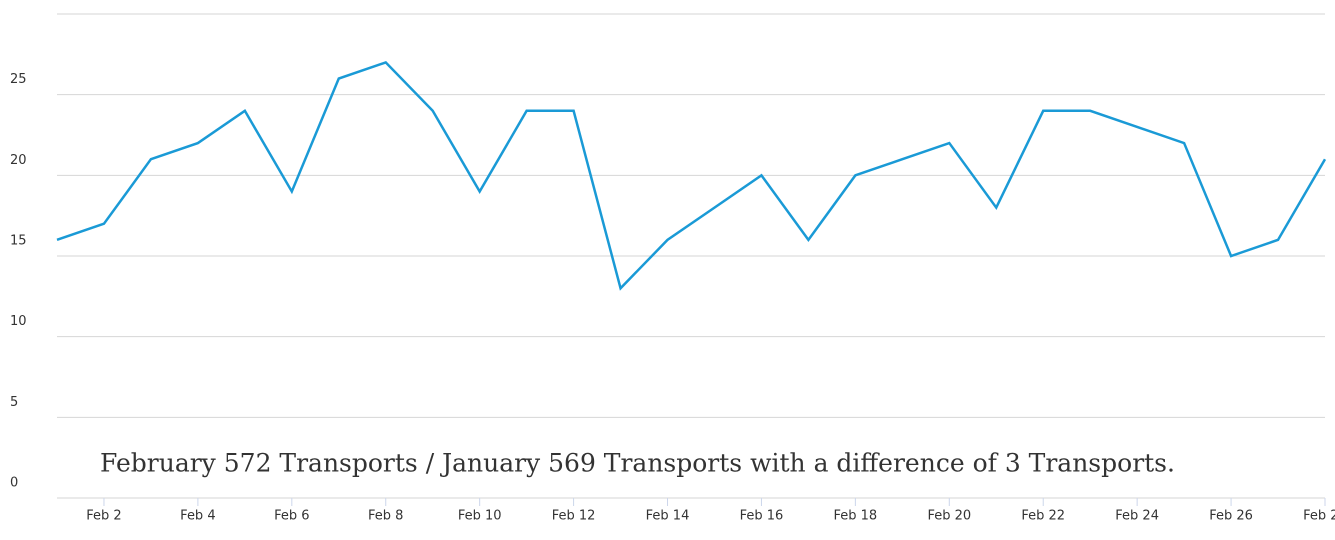  I want to click on y-tick-label: 25, so click(18, 79).